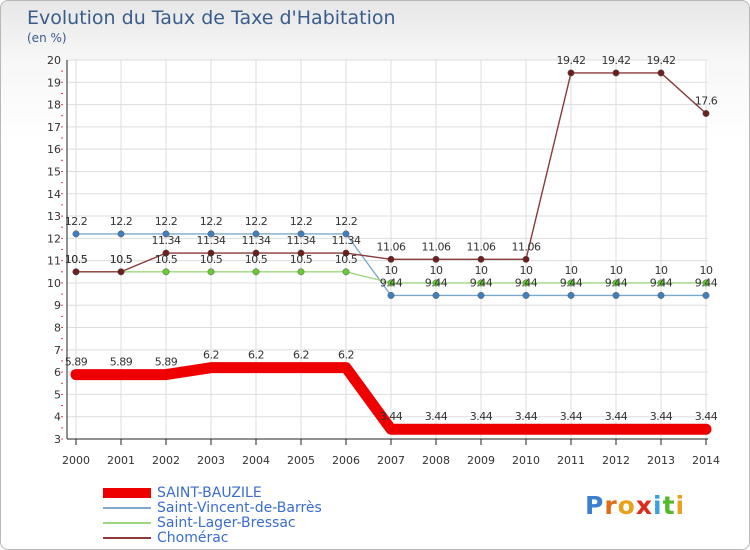 The width and height of the screenshot is (750, 550). I want to click on x-tick-label: 2009, so click(481, 460).